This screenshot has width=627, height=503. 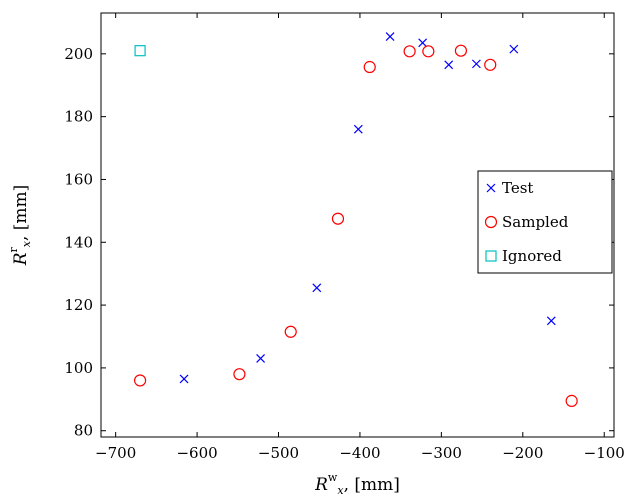 What do you see at coordinates (26, 243) in the screenshot?
I see `y-axis-label-sub: x` at bounding box center [26, 243].